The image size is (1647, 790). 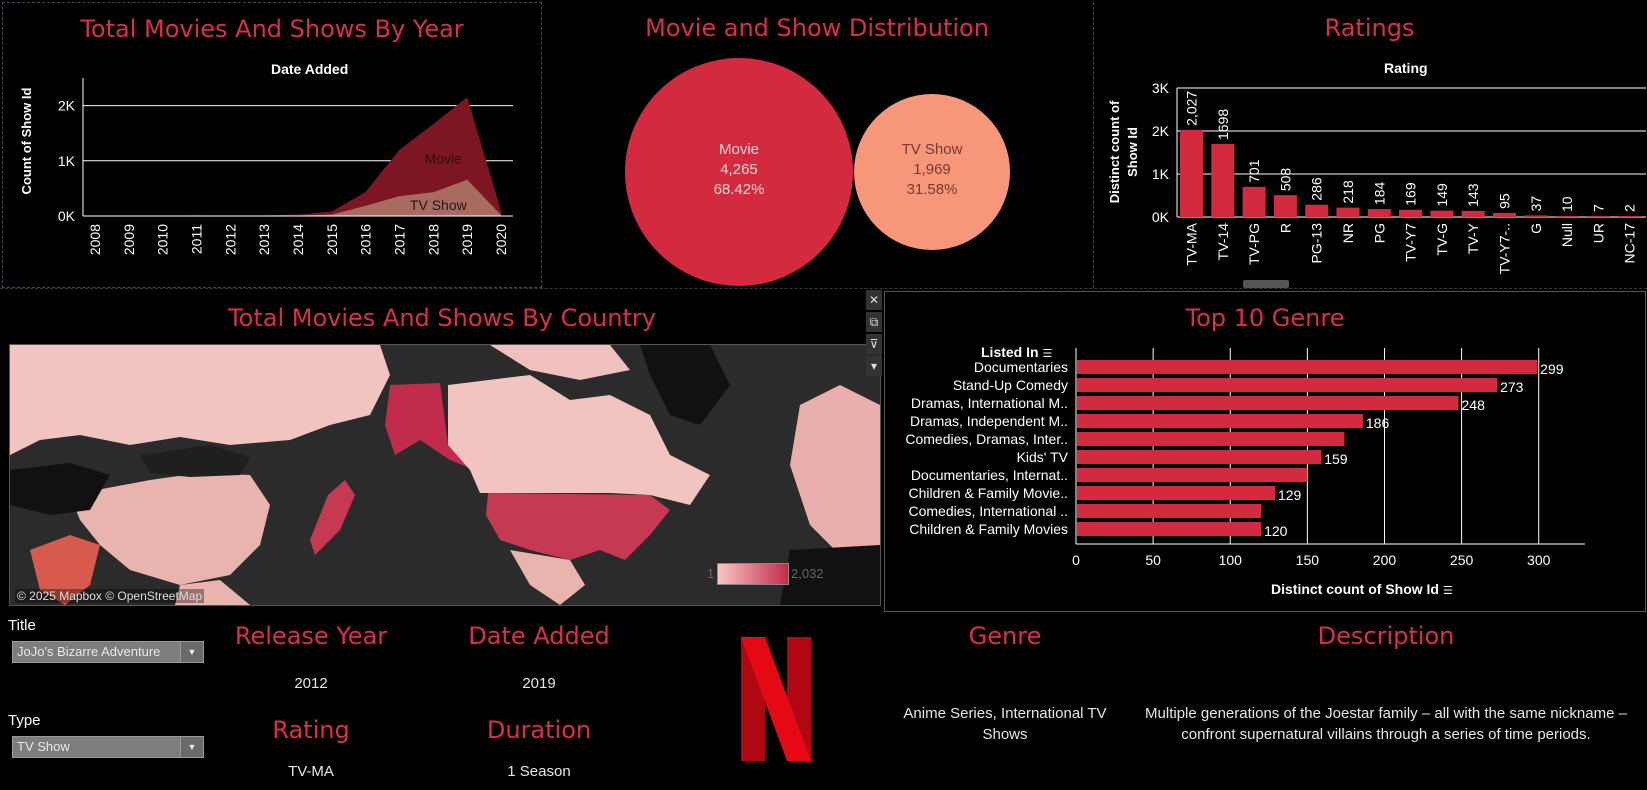 What do you see at coordinates (60, 489) in the screenshot?
I see `map-central-asia` at bounding box center [60, 489].